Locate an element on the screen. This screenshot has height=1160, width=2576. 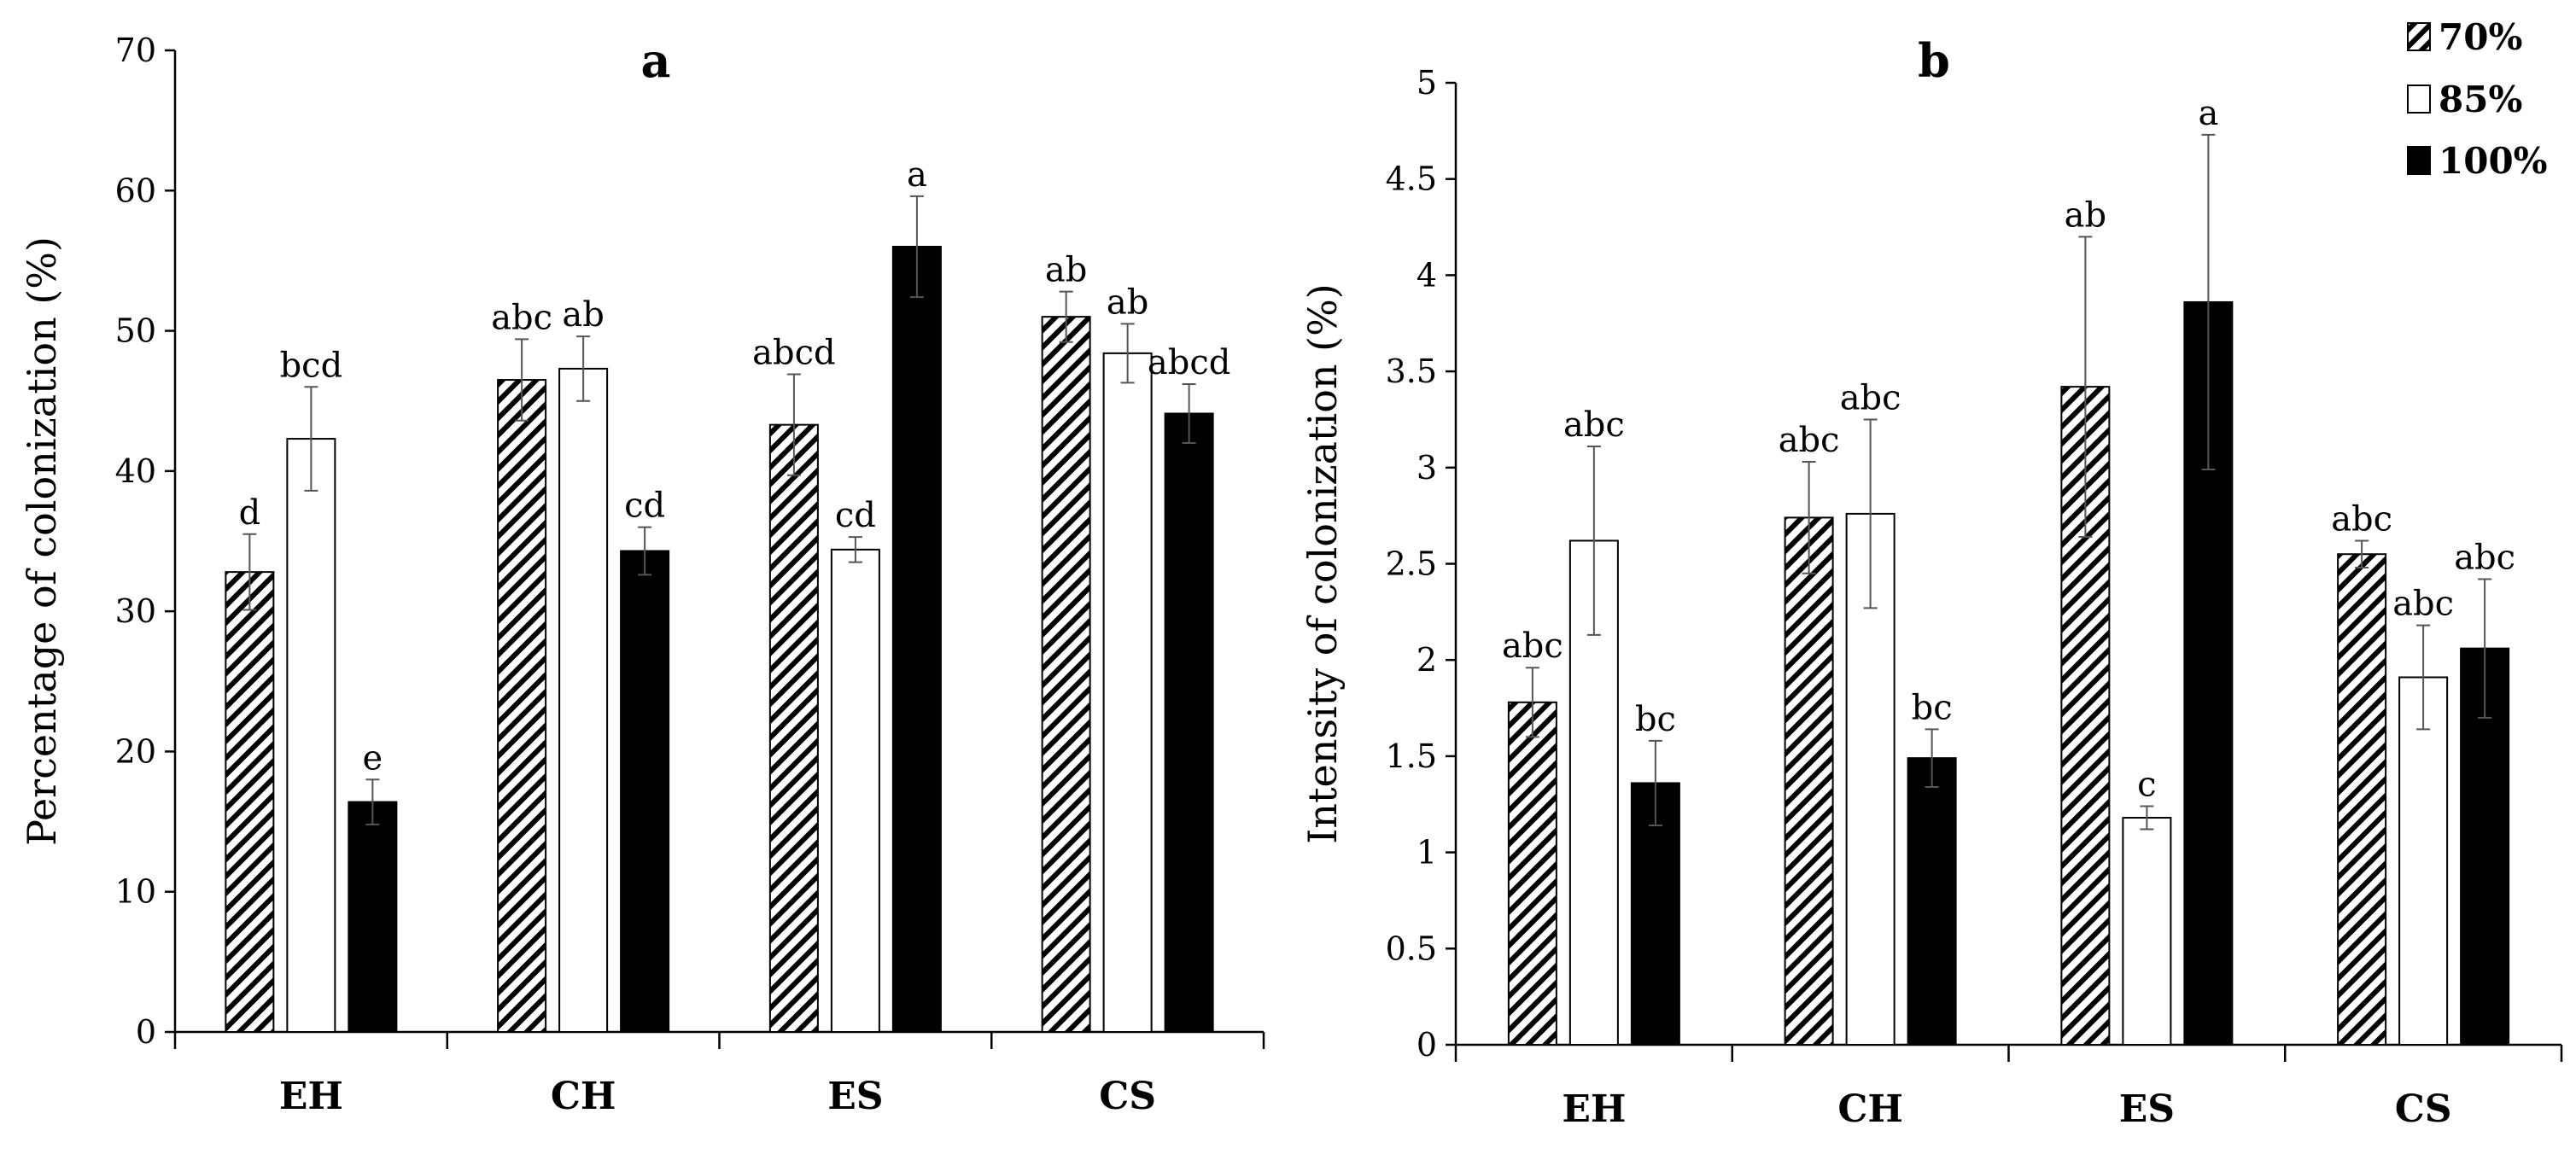
significance-letter: c is located at coordinates (2146, 785).